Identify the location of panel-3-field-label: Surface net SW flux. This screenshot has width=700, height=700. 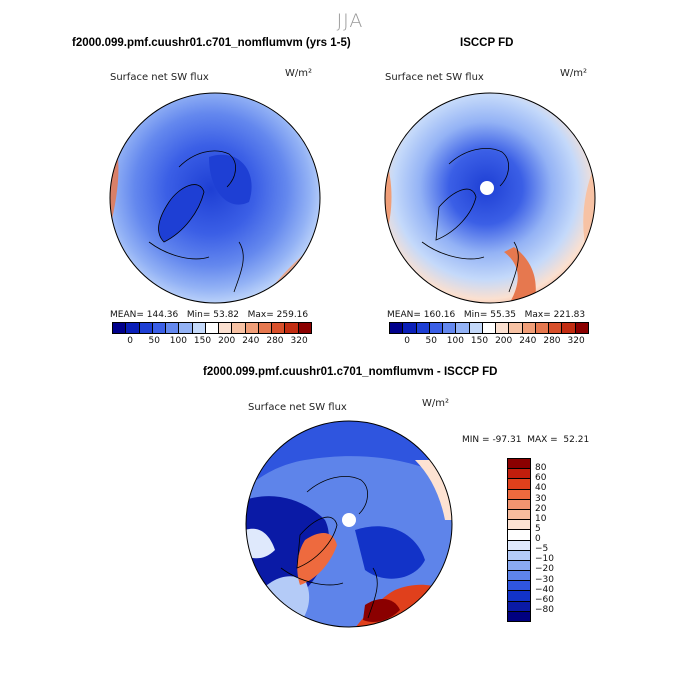
(297, 407).